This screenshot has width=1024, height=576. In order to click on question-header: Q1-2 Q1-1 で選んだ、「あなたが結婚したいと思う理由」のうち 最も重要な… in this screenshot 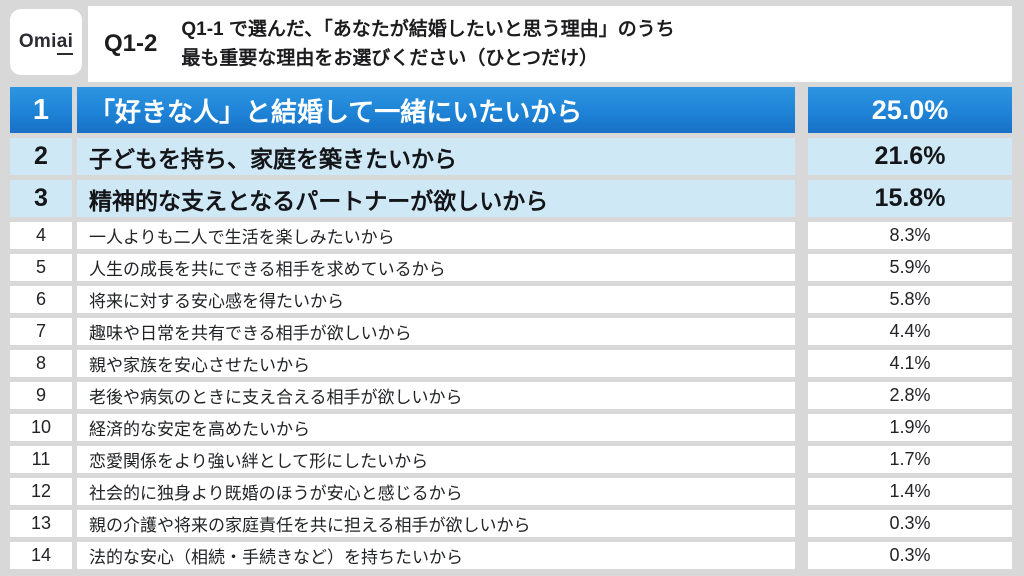, I will do `click(550, 44)`.